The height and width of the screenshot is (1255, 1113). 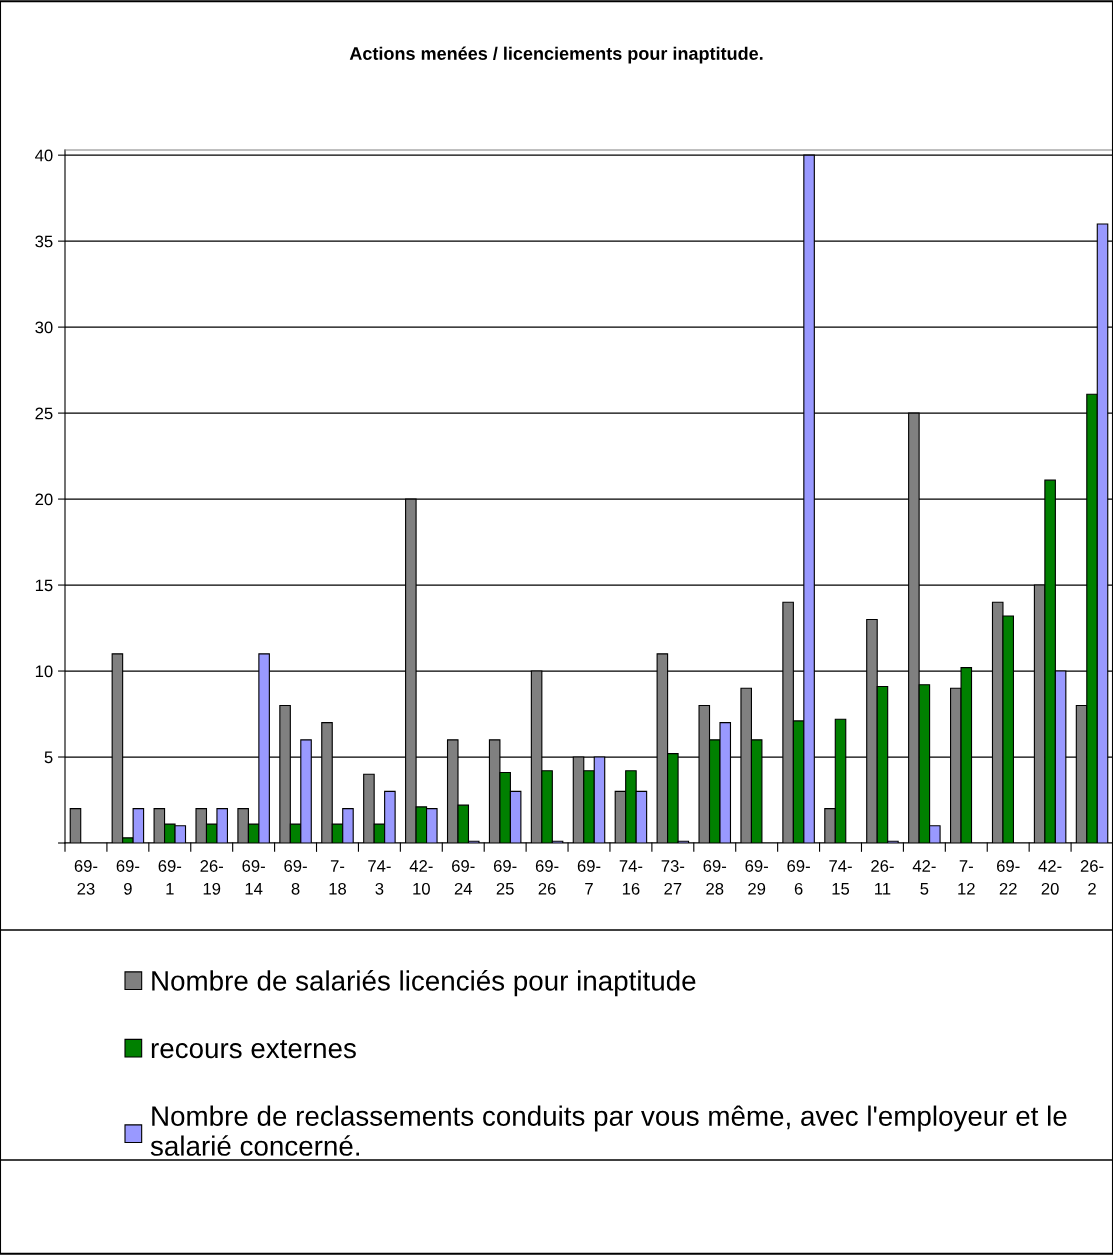 What do you see at coordinates (966, 877) in the screenshot?
I see `x-tick-label: 7-12` at bounding box center [966, 877].